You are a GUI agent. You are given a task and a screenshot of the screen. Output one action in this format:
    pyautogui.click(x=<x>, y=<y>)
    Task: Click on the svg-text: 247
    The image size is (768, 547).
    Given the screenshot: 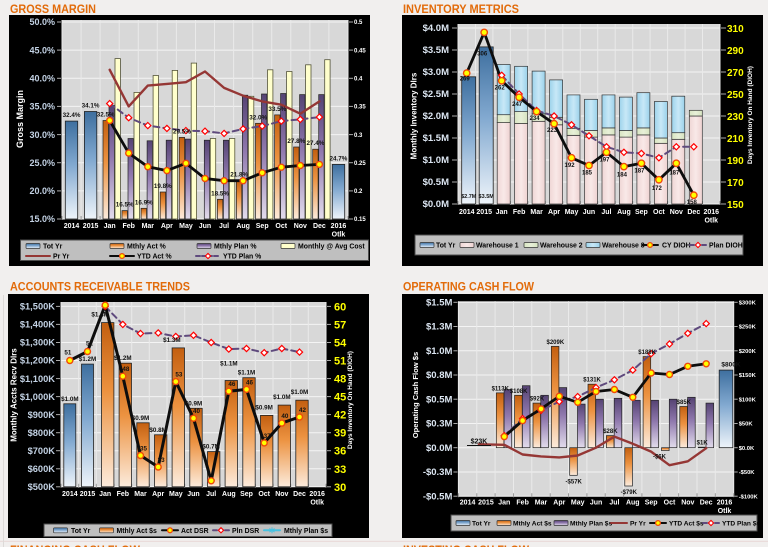 What is the action you would take?
    pyautogui.click(x=517, y=105)
    